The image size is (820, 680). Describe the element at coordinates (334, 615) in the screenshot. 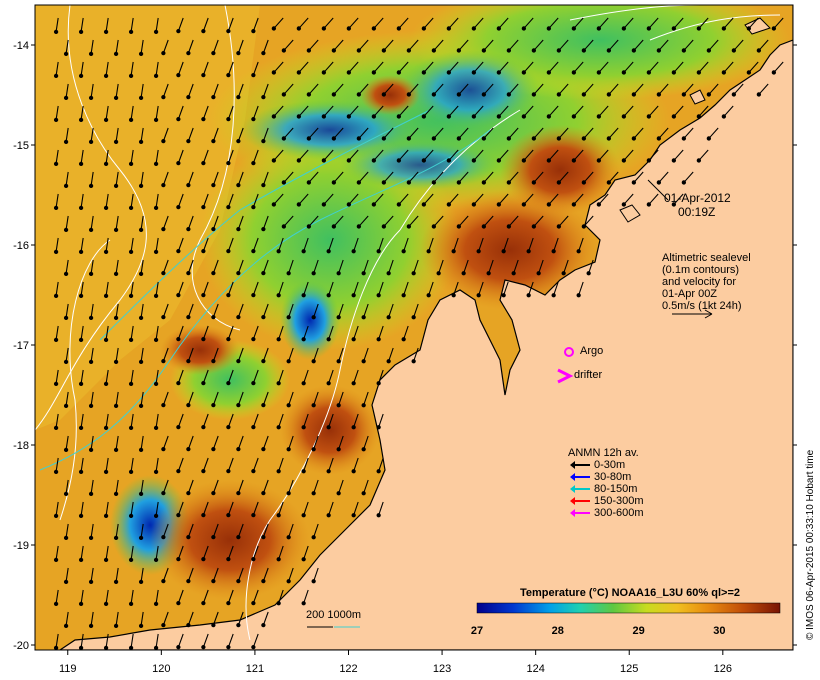

I see `isobath-label: 200 1000m` at that location.